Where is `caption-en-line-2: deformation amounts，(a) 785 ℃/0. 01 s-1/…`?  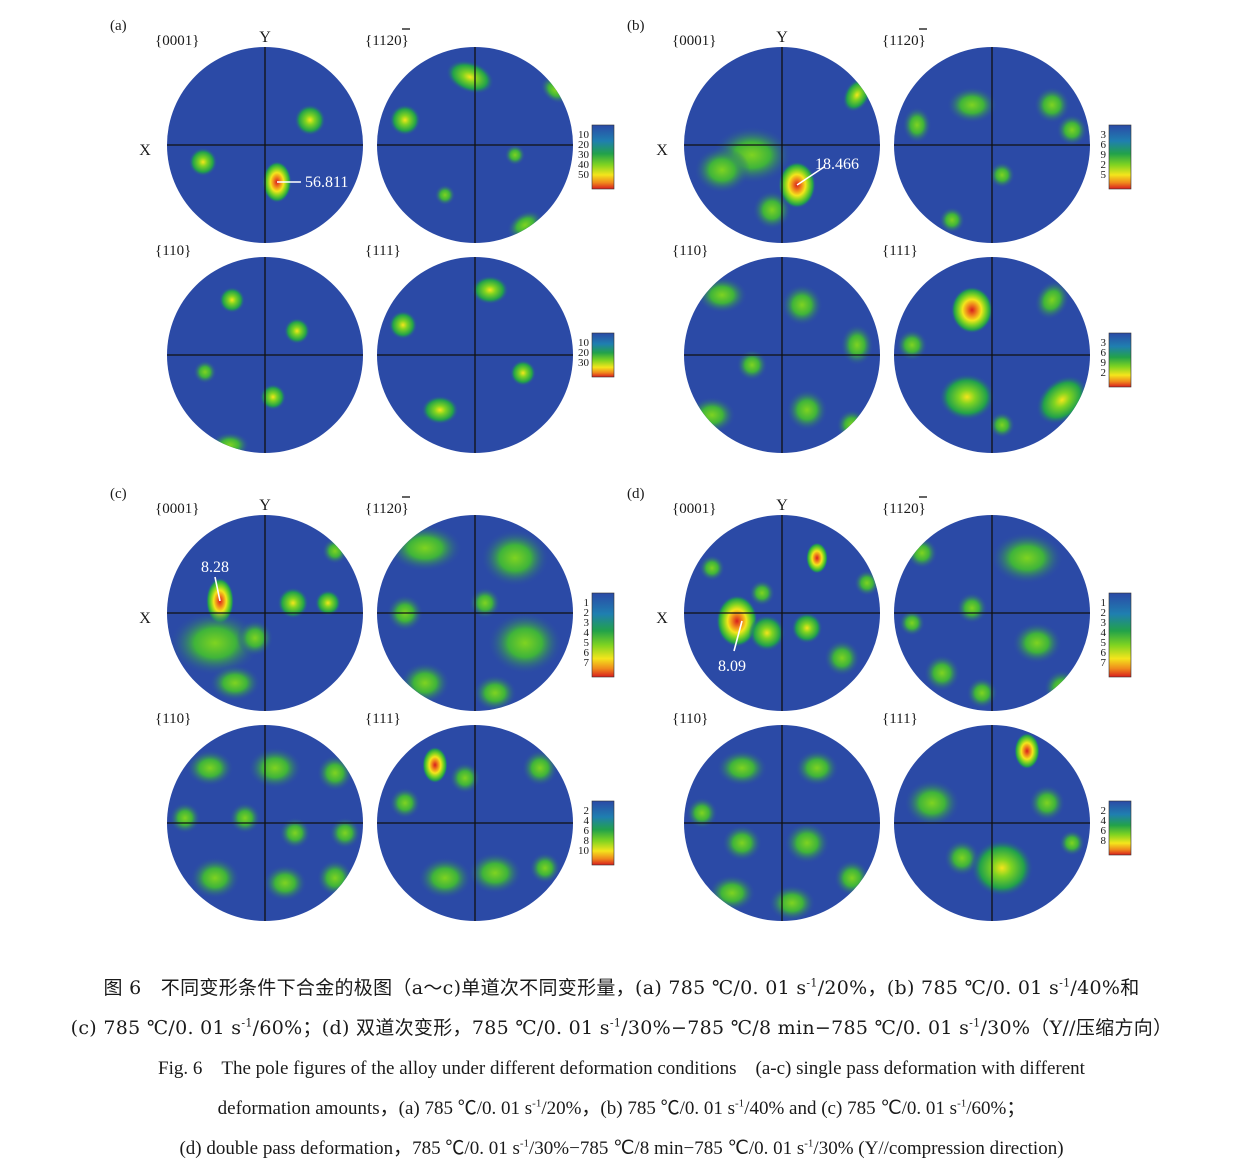 caption-en-line-2: deformation amounts，(a) 785 ℃/0. 01 s-1/… is located at coordinates (621, 1106).